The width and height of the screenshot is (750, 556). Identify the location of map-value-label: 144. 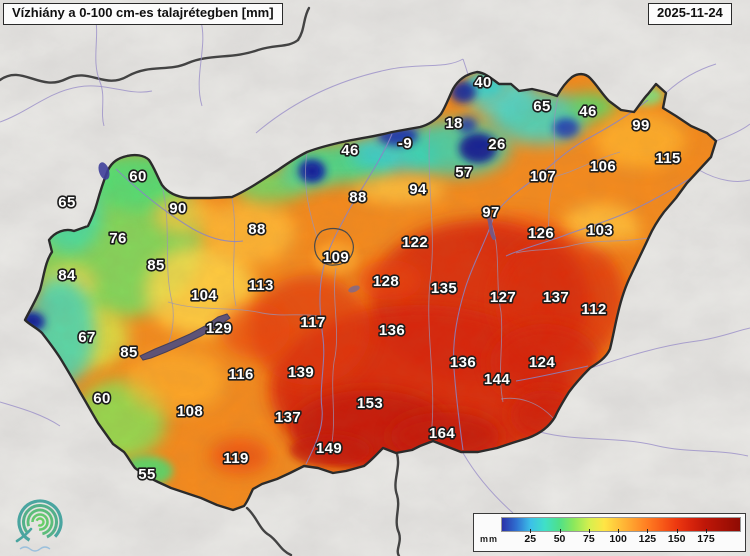
(497, 379).